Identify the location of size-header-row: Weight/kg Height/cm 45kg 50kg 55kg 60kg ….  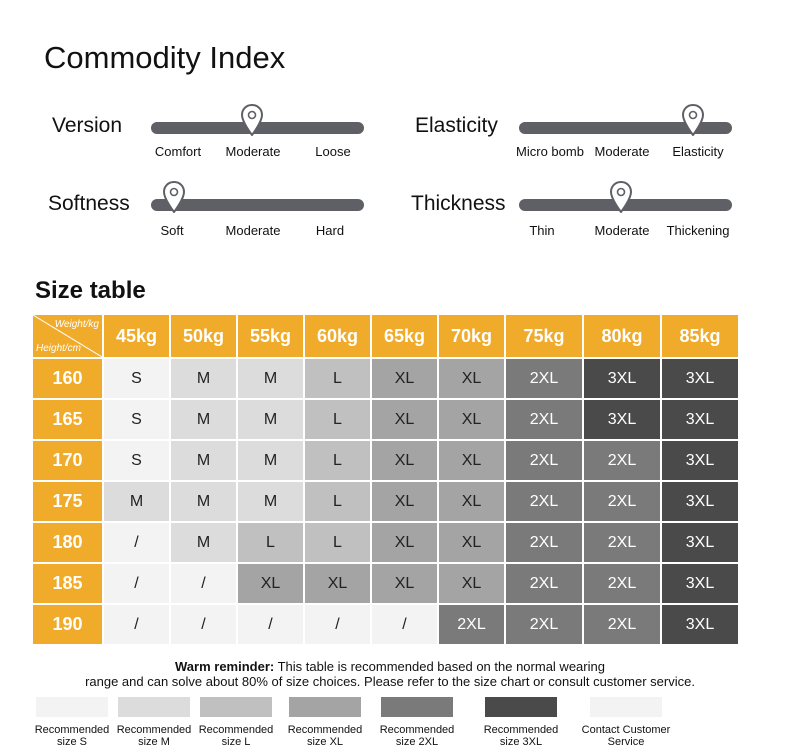
(385, 336).